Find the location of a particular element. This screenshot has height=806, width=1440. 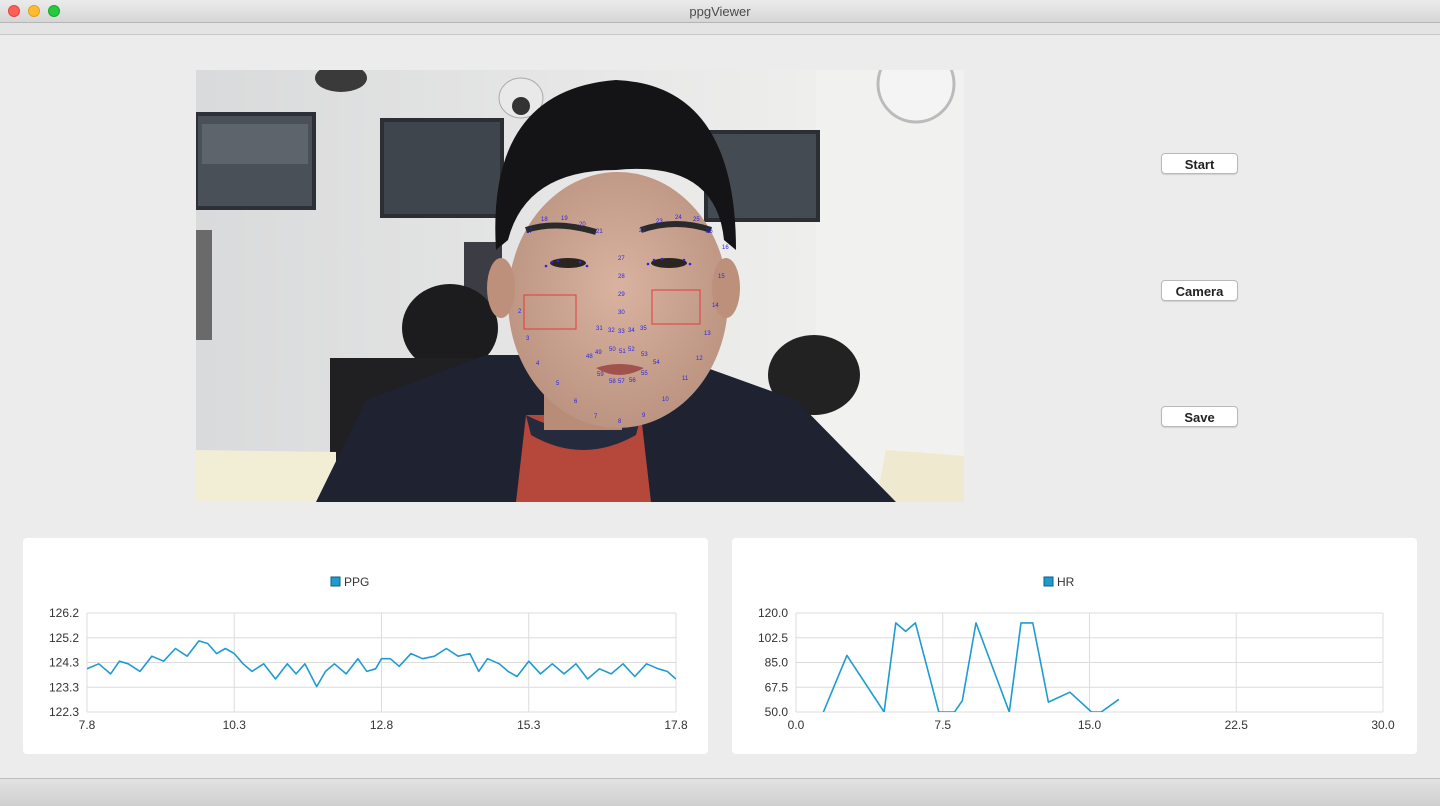

wall-pillar is located at coordinates (890, 286).